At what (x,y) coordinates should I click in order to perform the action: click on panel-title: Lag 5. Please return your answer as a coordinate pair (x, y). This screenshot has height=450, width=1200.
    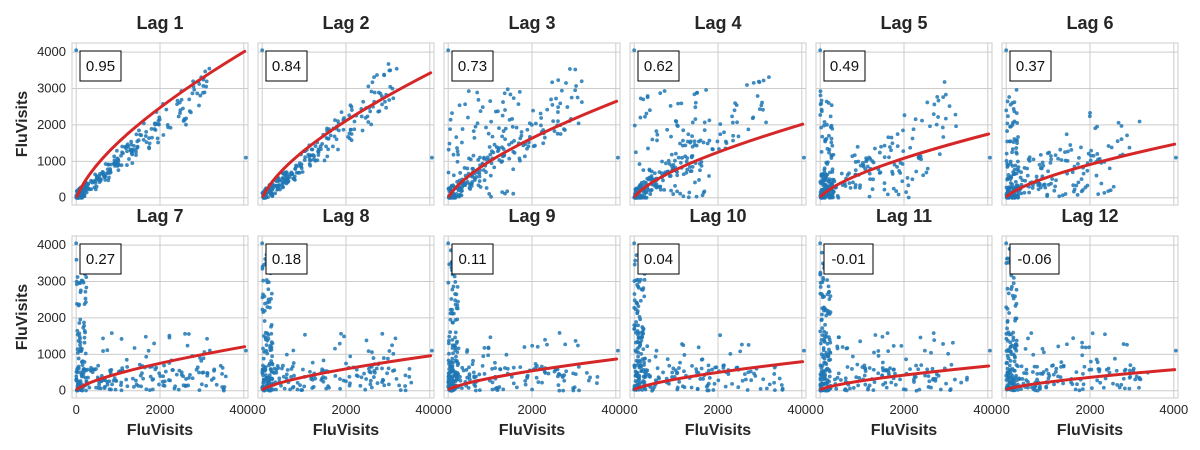
    Looking at the image, I should click on (903, 23).